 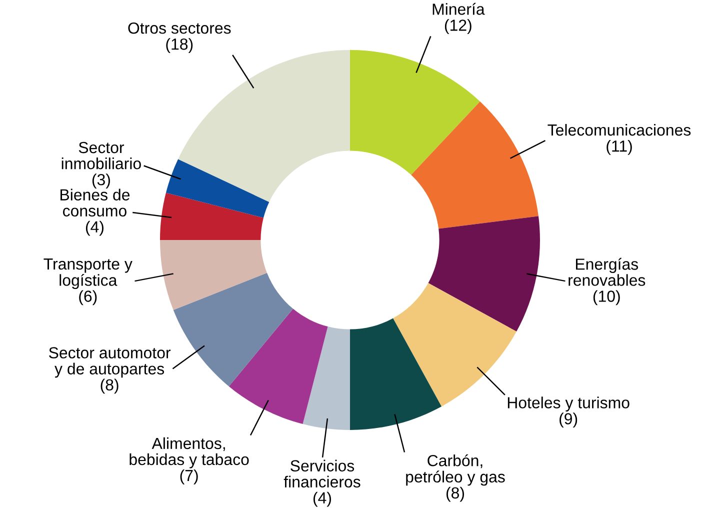 I want to click on data-label: (3), so click(x=101, y=181).